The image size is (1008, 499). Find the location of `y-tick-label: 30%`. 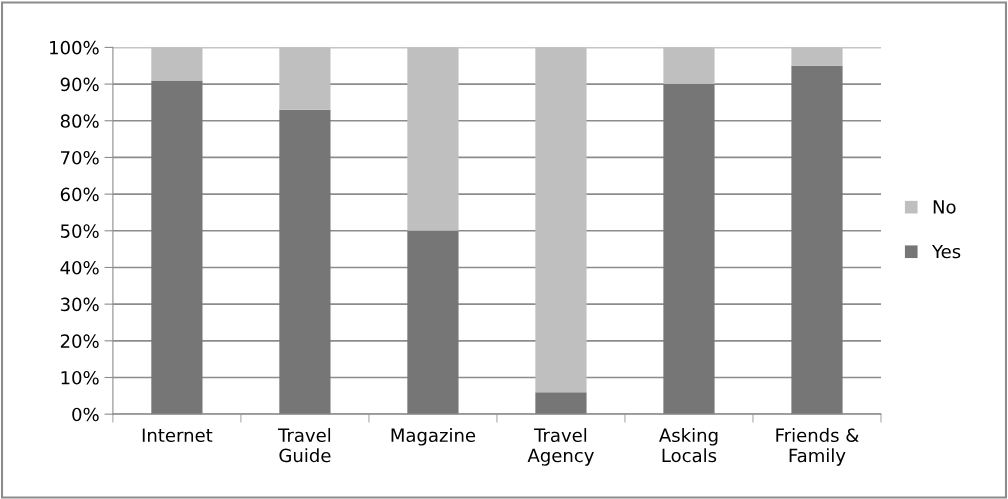

y-tick-label: 30% is located at coordinates (79, 304).